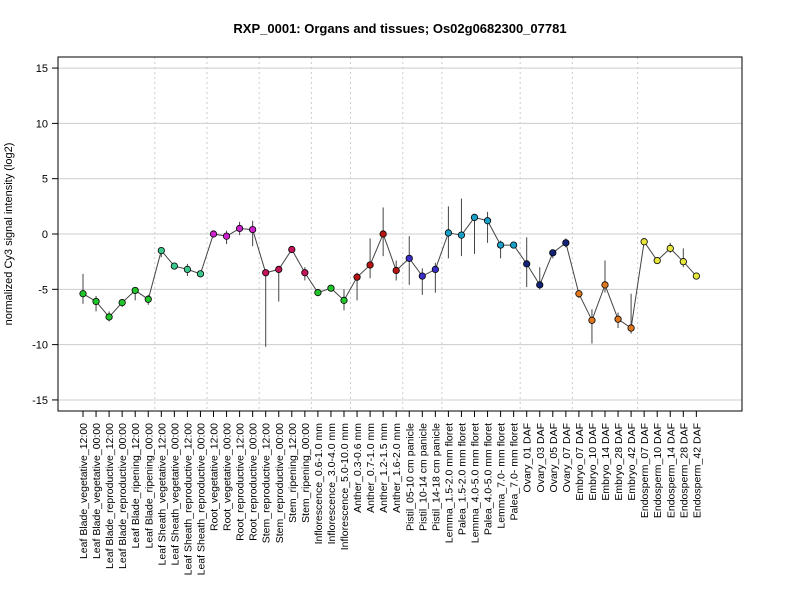  What do you see at coordinates (554, 457) in the screenshot?
I see `x-tick-label: Ovary_05 DAF` at bounding box center [554, 457].